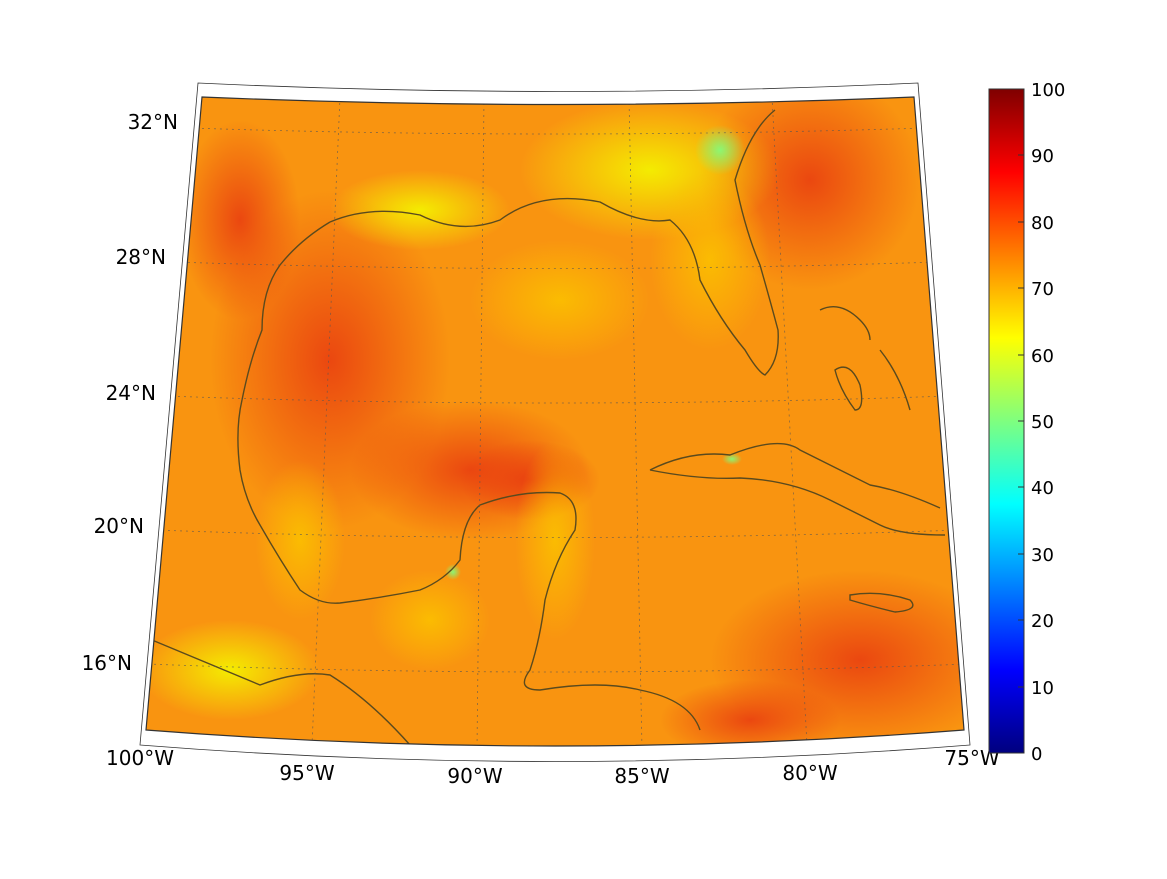 The width and height of the screenshot is (1167, 879). Describe the element at coordinates (1042, 289) in the screenshot. I see `colorbar-tick-label: 70` at that location.